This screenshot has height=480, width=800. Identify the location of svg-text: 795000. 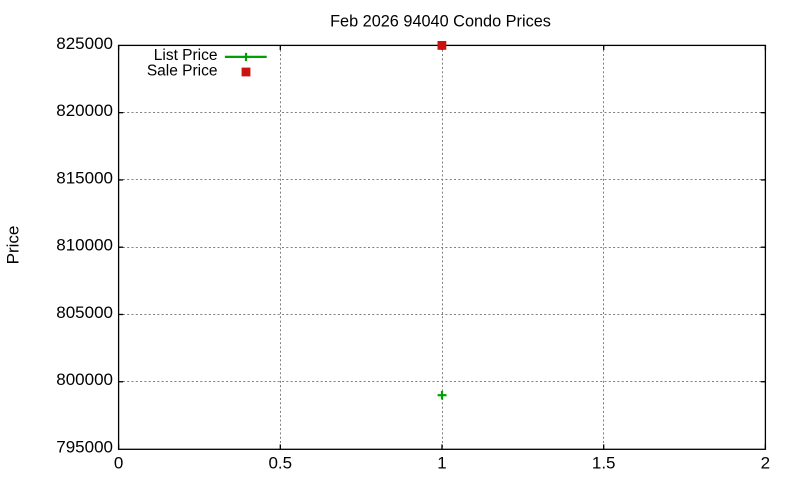
(84, 446).